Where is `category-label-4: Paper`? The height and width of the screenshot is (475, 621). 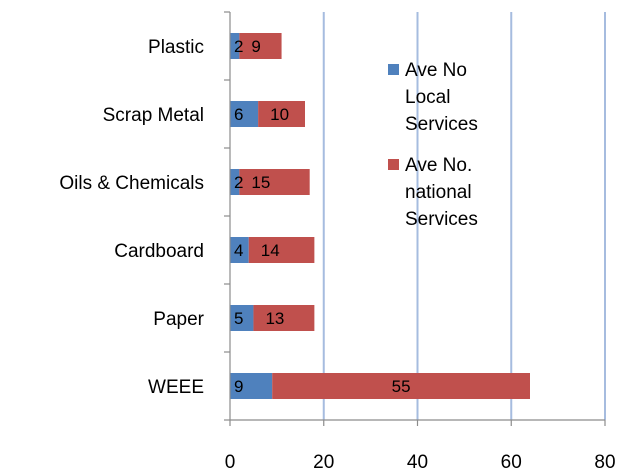 category-label-4: Paper is located at coordinates (178, 319).